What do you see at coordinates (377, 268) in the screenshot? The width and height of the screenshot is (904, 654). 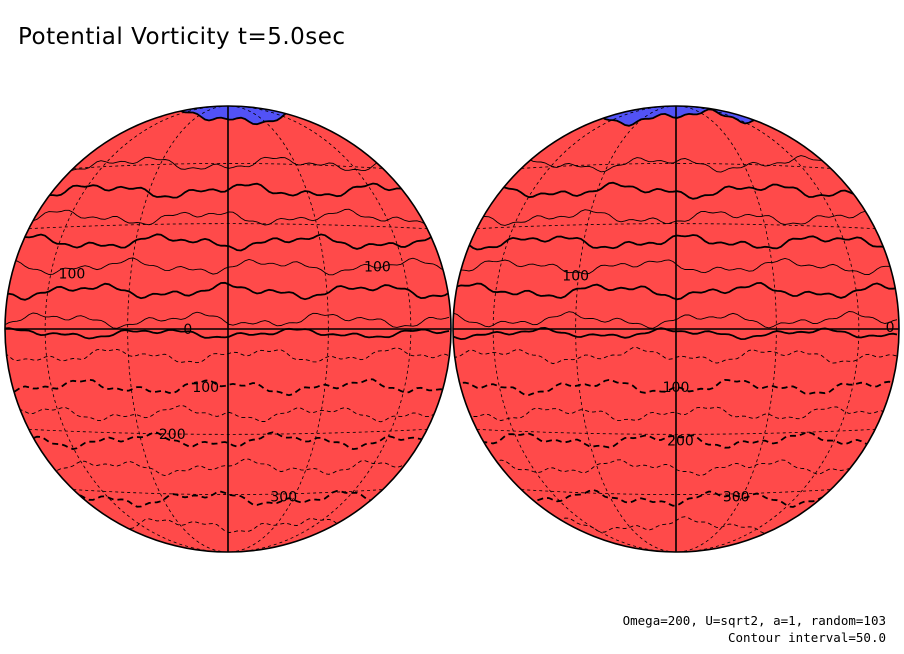 I see `contour-label-left-1: 100` at bounding box center [377, 268].